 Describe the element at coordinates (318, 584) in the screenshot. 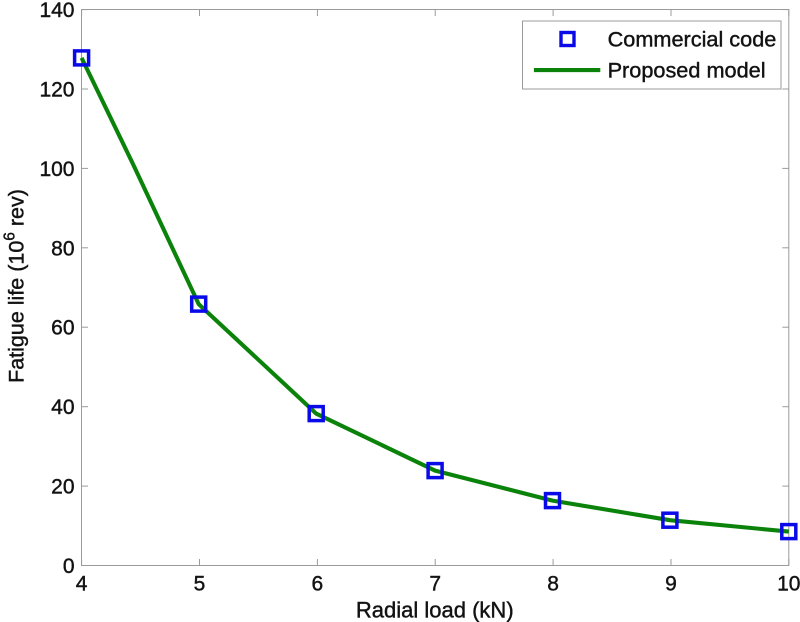

I see `svg-text: 6` at that location.